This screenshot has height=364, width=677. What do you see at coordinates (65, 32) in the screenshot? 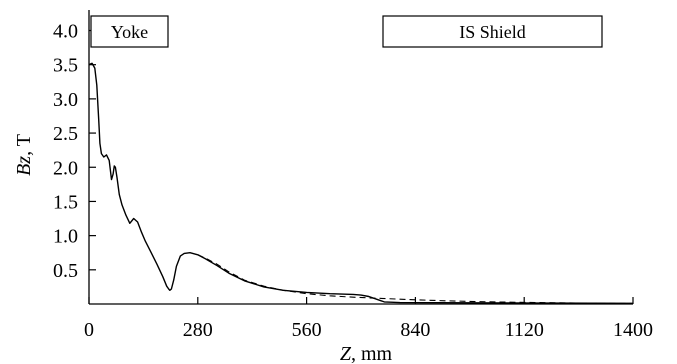
I see `y-tick-label: 4.0` at bounding box center [65, 32].